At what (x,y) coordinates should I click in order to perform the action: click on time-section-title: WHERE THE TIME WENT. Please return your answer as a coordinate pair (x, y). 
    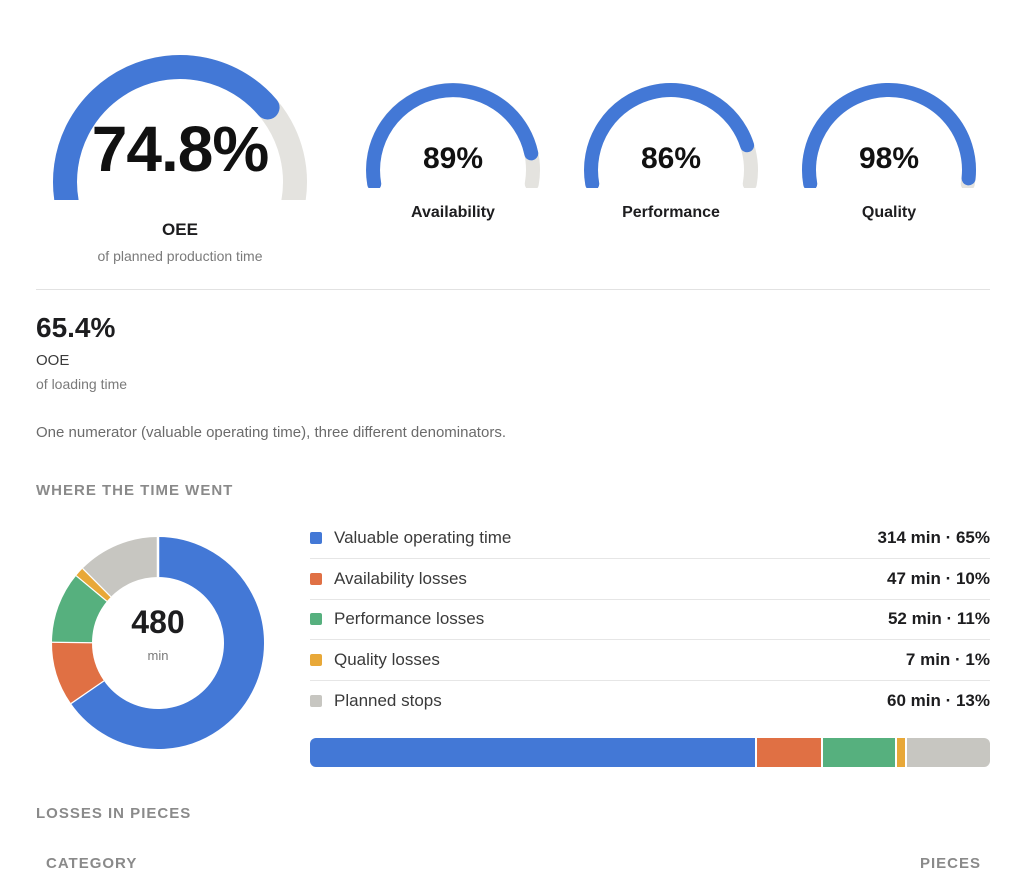
    Looking at the image, I should click on (135, 490).